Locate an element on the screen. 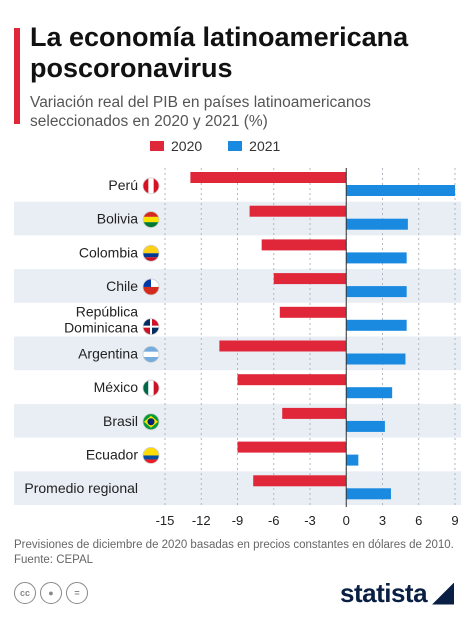 The height and width of the screenshot is (620, 474). category-label: Chile is located at coordinates (122, 286).